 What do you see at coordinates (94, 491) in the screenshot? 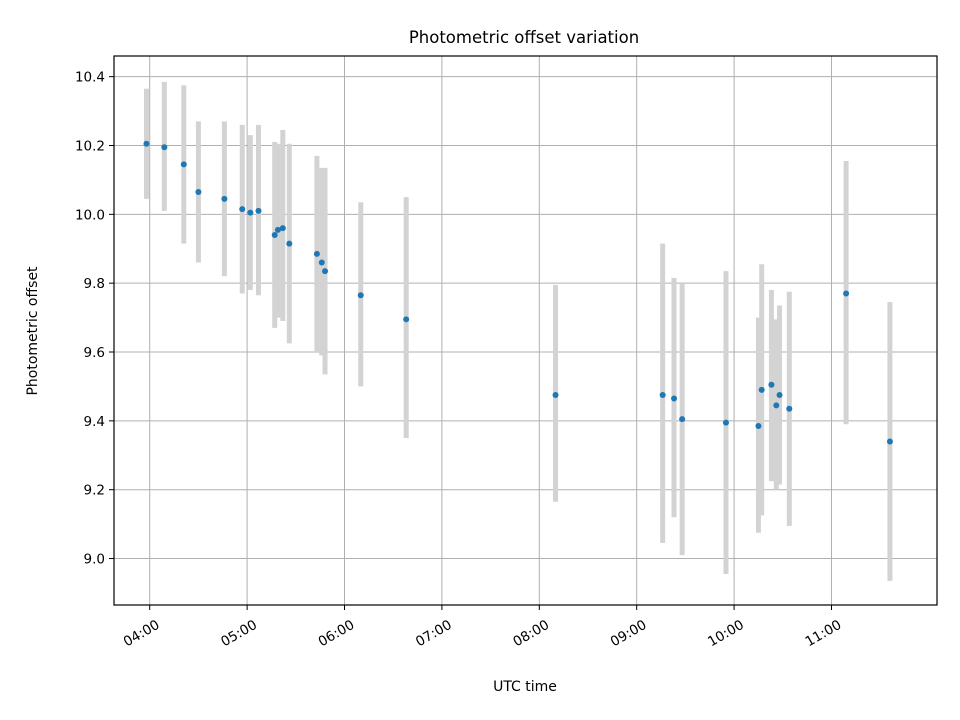
I see `y-tick-label: 9.2` at bounding box center [94, 491].